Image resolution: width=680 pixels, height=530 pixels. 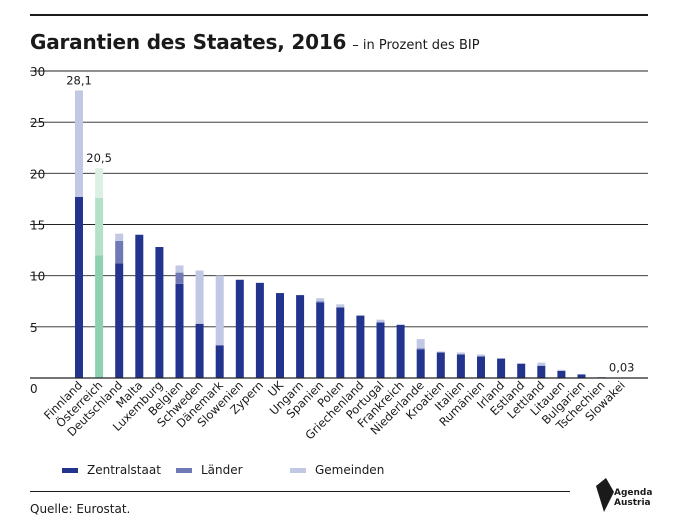 What do you see at coordinates (298, 470) in the screenshot?
I see `legend-swatch-gemeinden` at bounding box center [298, 470].